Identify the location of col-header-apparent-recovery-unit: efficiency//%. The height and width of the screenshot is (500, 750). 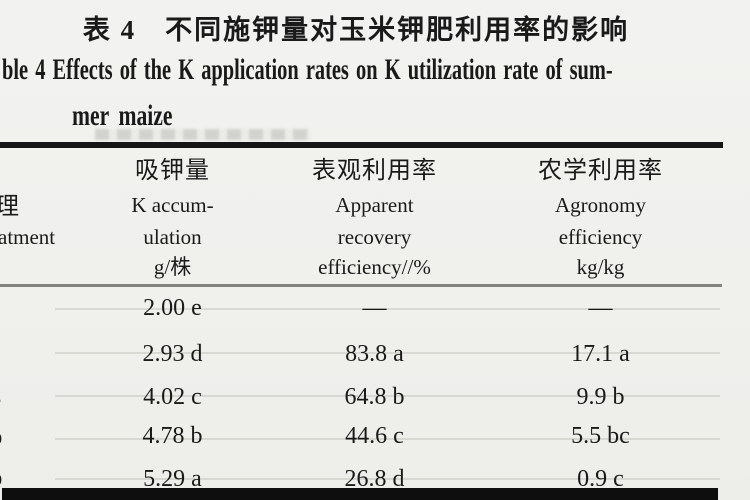
(374, 267).